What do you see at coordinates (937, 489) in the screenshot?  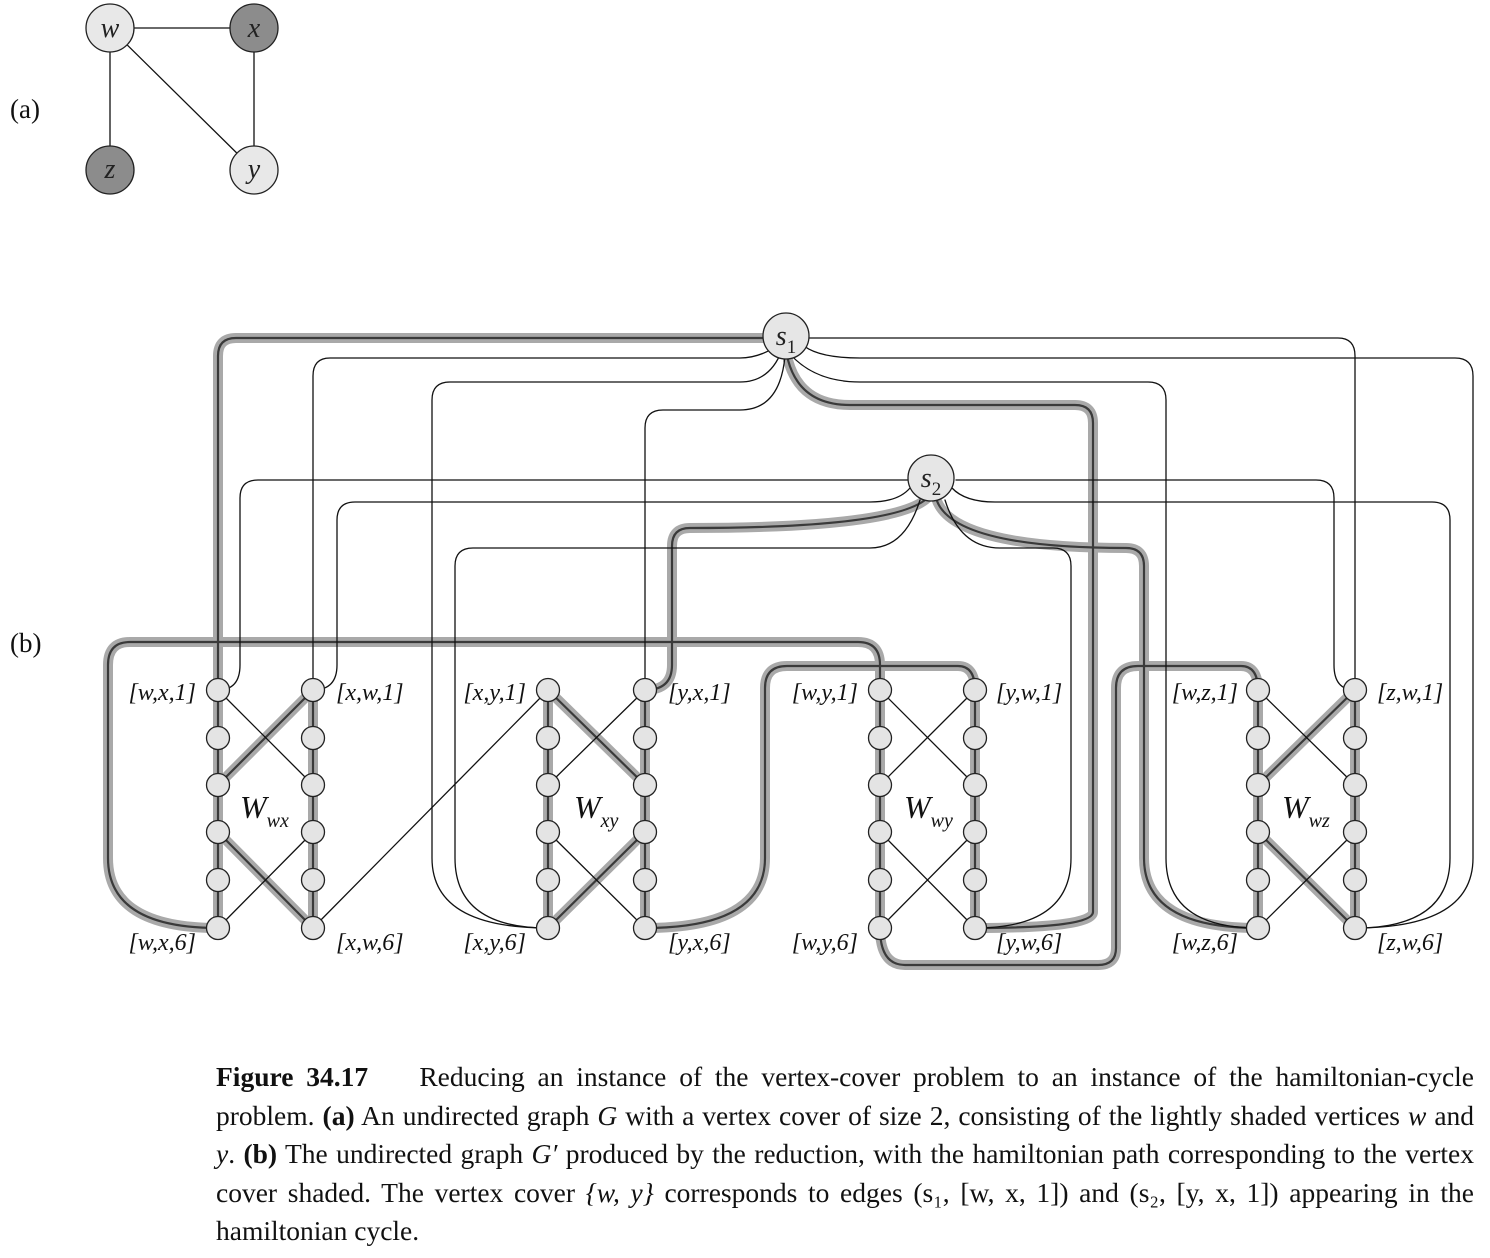 I see `vertex-subscript: 2` at bounding box center [937, 489].